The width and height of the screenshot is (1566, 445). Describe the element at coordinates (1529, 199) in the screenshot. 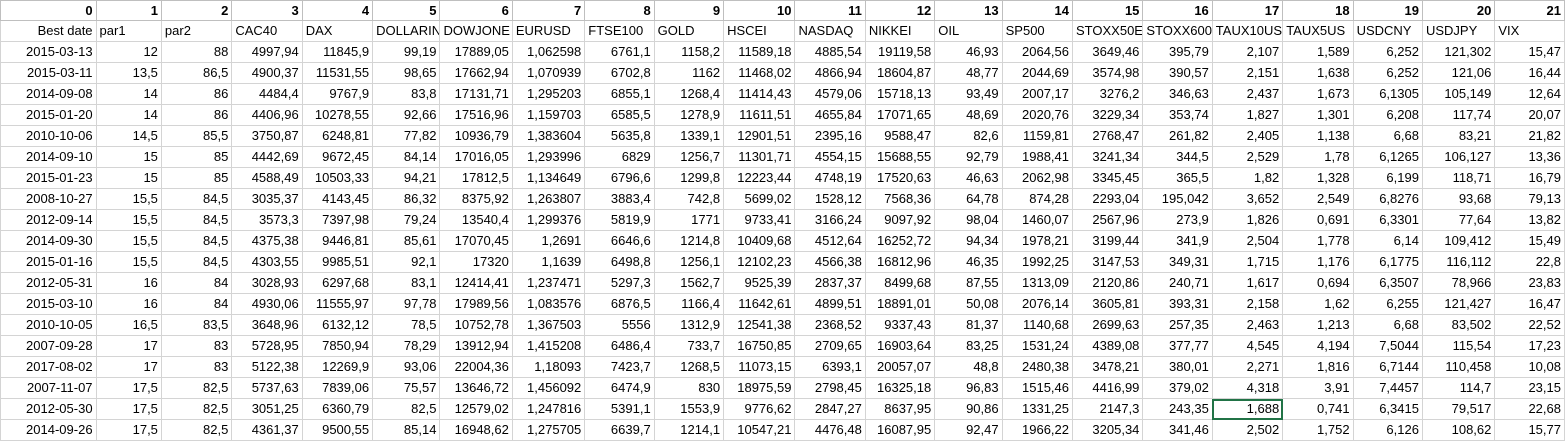

I see `value-cell: 79,13` at that location.